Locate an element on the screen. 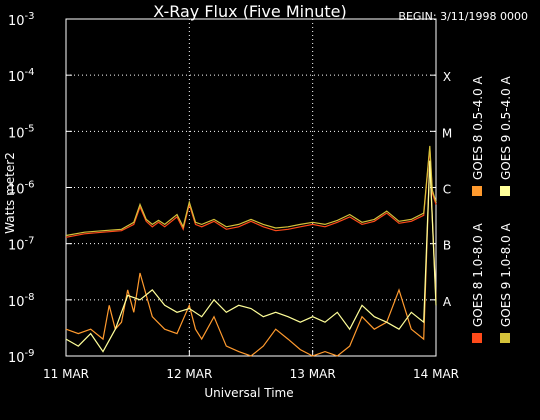 This screenshot has width=540, height=420. y-tick-label: 10⁻³ is located at coordinates (21, 20).